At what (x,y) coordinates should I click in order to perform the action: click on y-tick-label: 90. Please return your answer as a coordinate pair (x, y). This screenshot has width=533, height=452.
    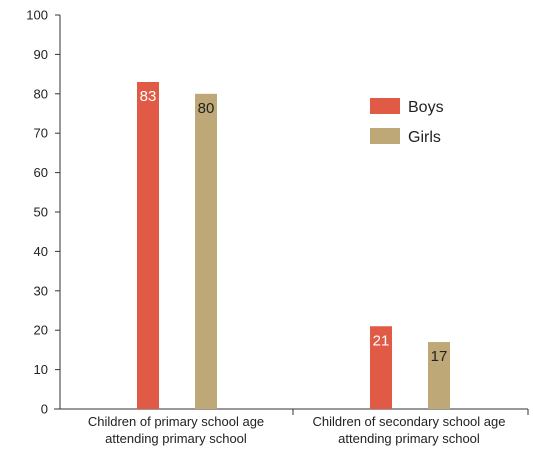
    Looking at the image, I should click on (41, 54).